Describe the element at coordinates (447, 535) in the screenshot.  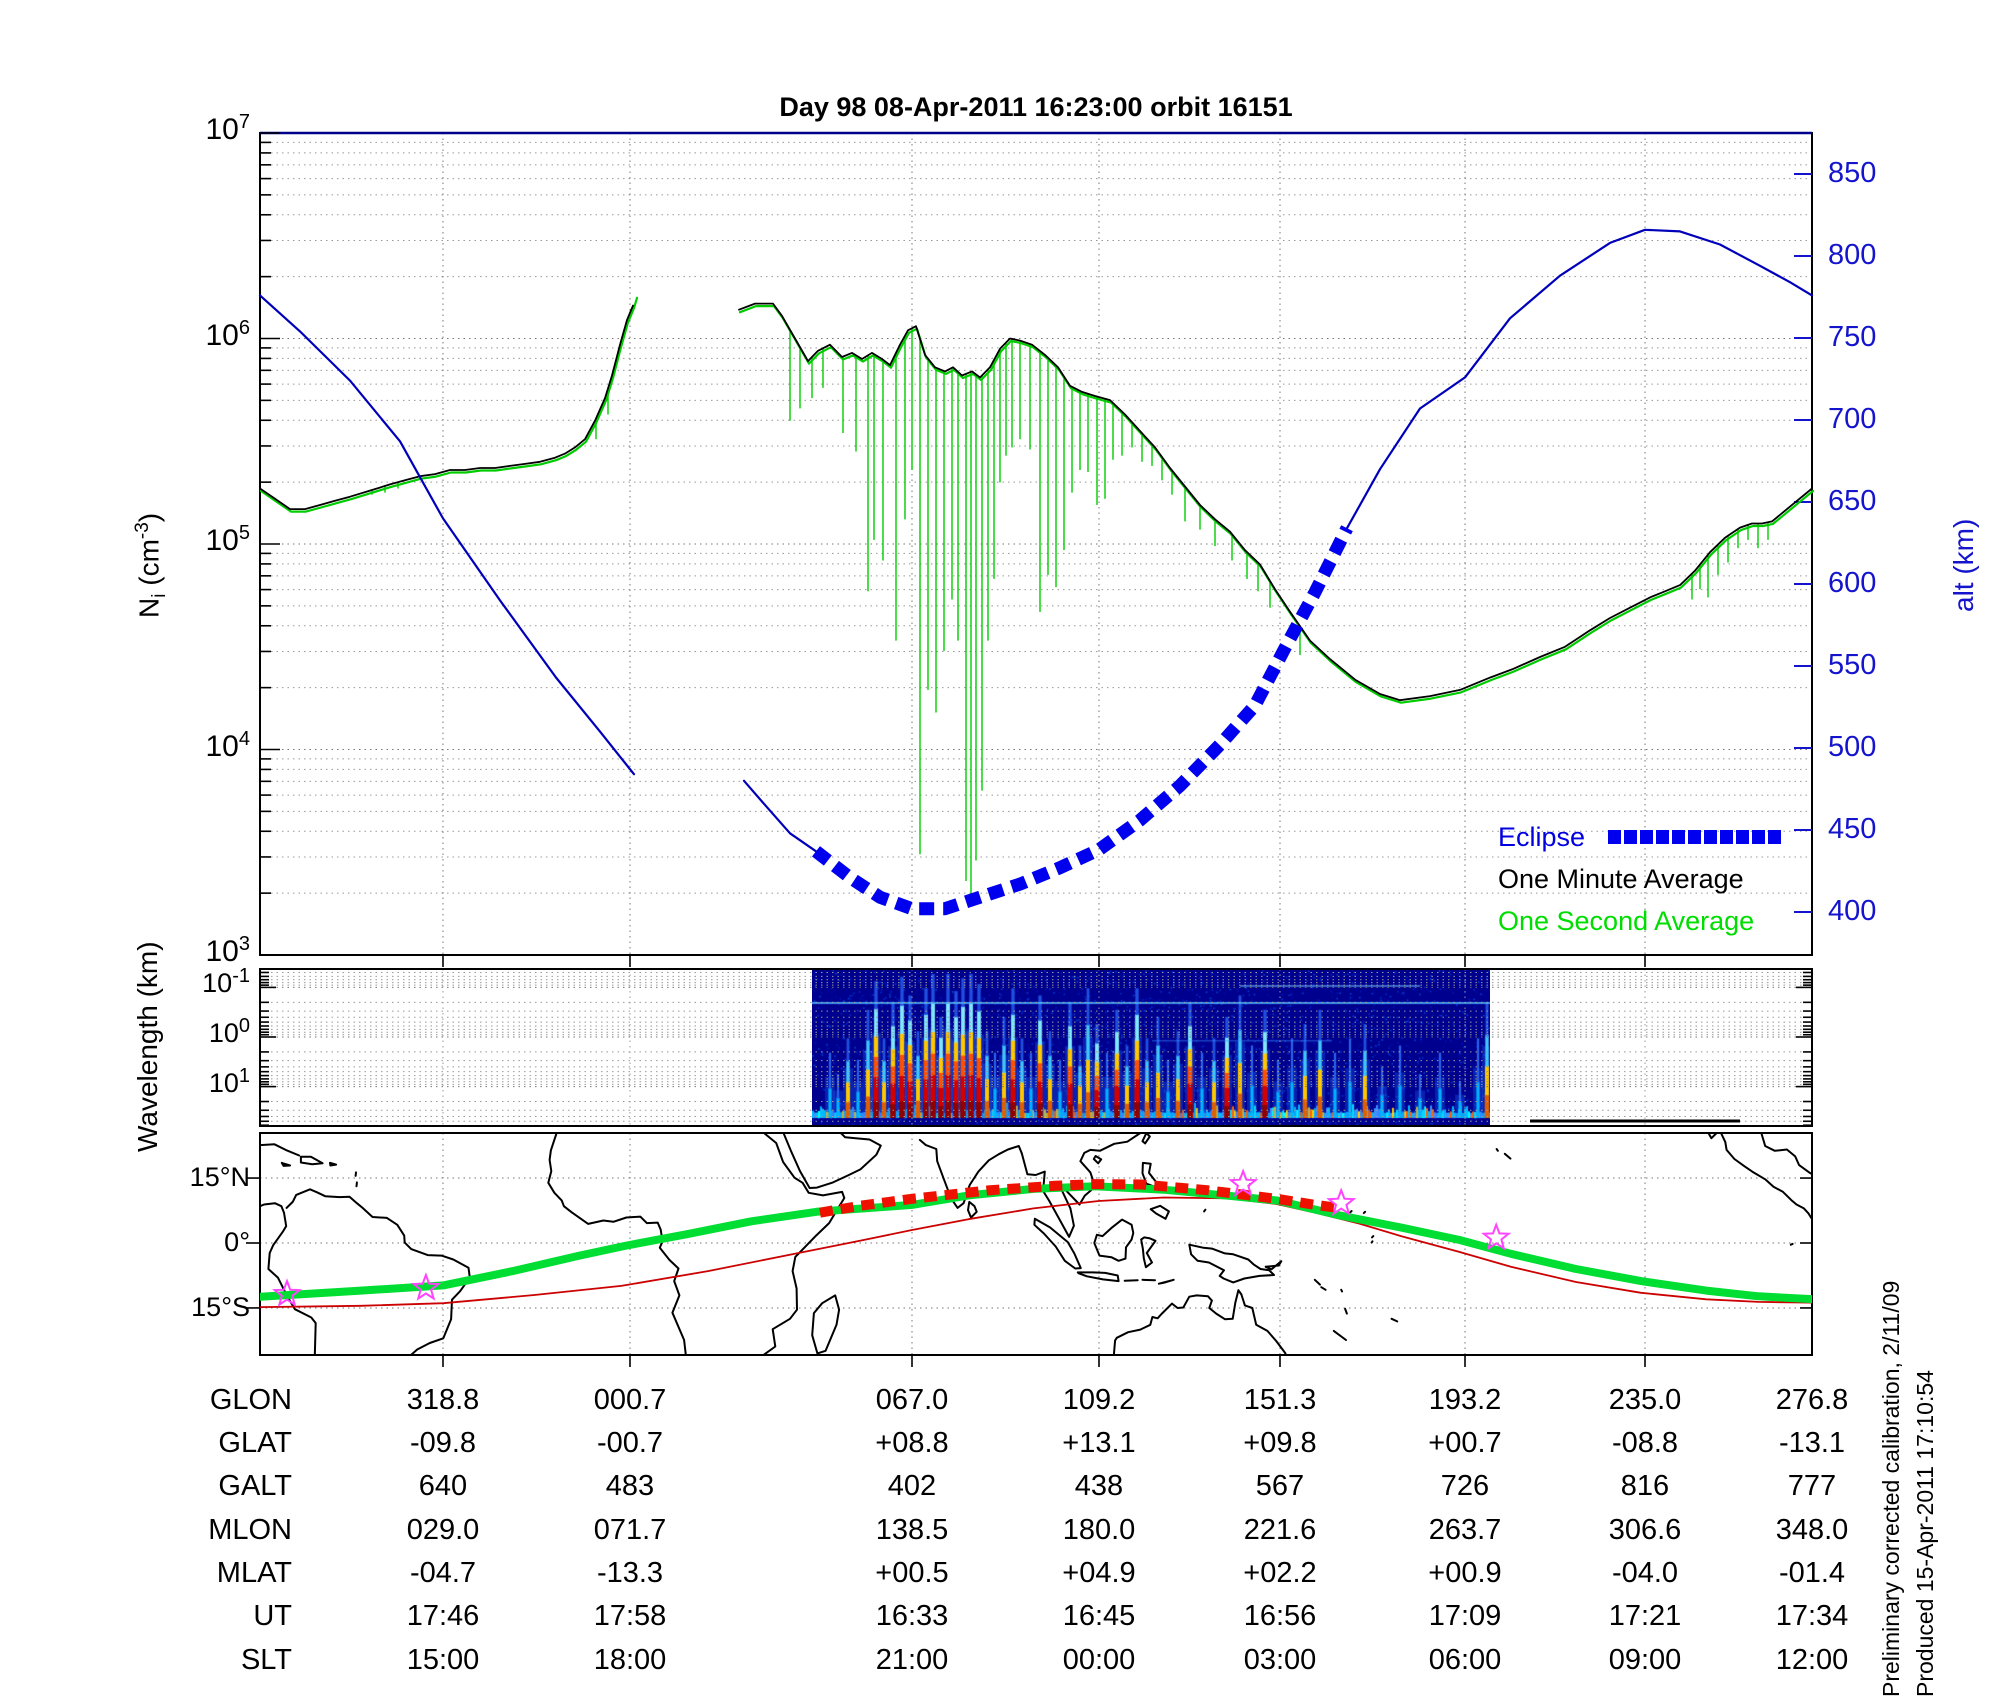
I see `altitude-curve-wrap` at that location.